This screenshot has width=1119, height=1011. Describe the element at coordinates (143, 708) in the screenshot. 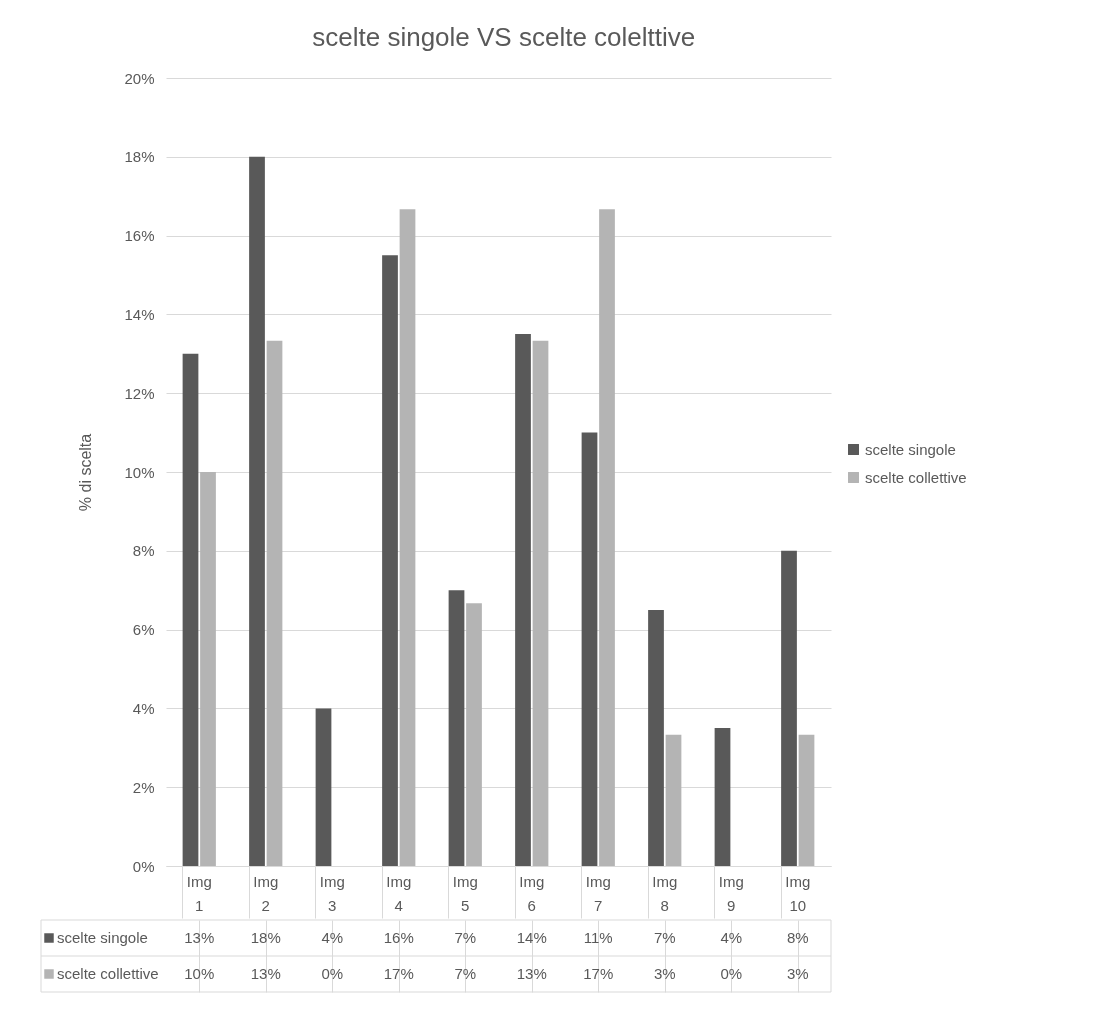

I see `y-tick-label: 4%` at that location.